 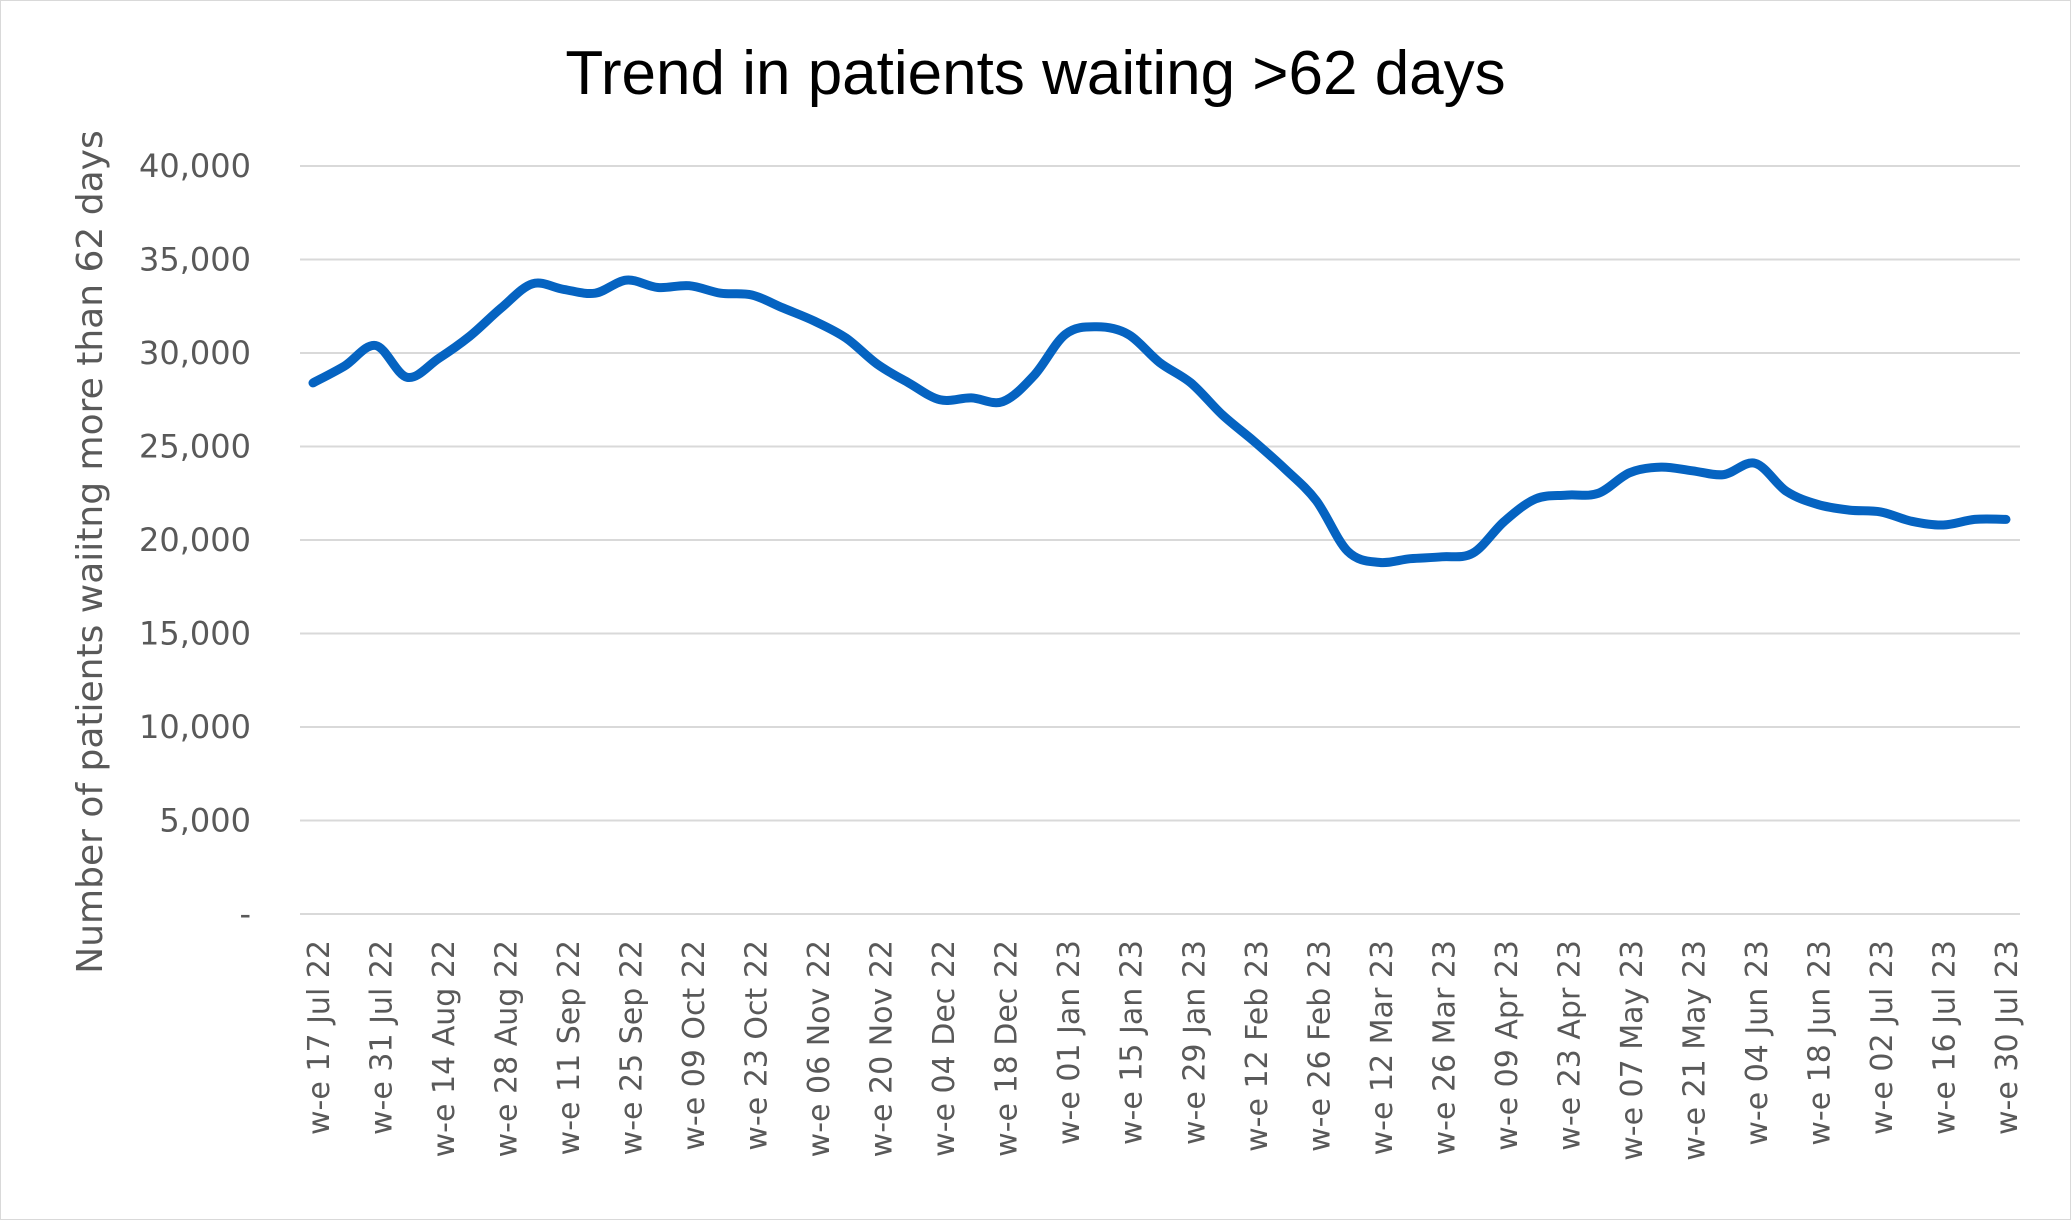 I want to click on y-tick-label: 5,000, so click(x=205, y=821).